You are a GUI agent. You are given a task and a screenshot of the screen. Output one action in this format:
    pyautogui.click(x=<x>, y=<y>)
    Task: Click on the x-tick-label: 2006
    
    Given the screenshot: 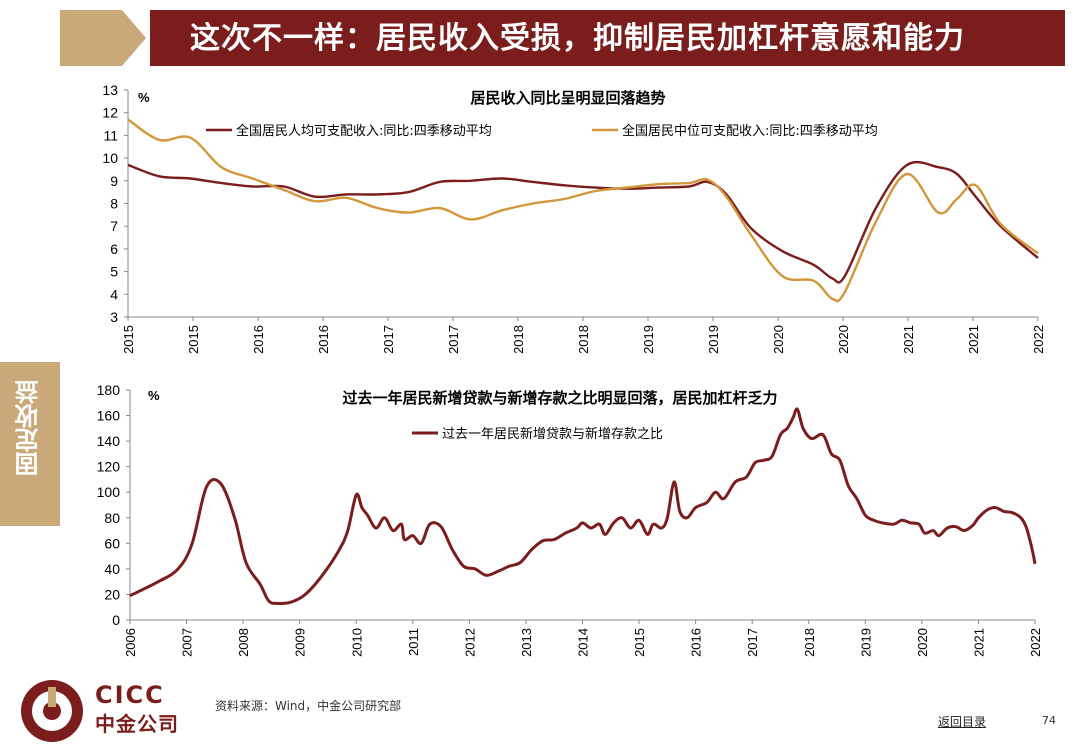 What is the action you would take?
    pyautogui.click(x=130, y=642)
    